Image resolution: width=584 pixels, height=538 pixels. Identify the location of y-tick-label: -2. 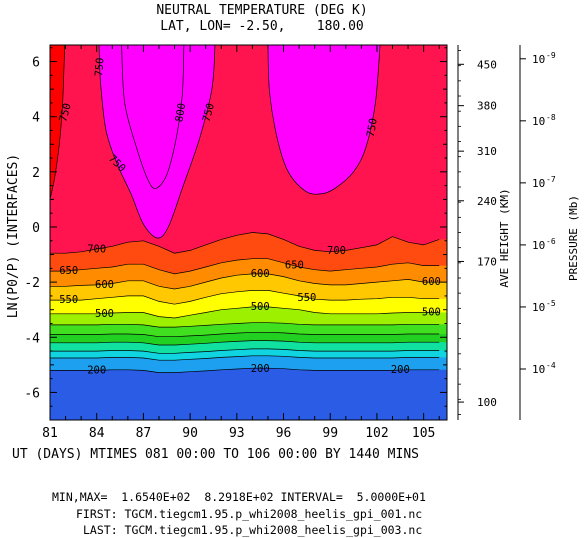
(32, 283).